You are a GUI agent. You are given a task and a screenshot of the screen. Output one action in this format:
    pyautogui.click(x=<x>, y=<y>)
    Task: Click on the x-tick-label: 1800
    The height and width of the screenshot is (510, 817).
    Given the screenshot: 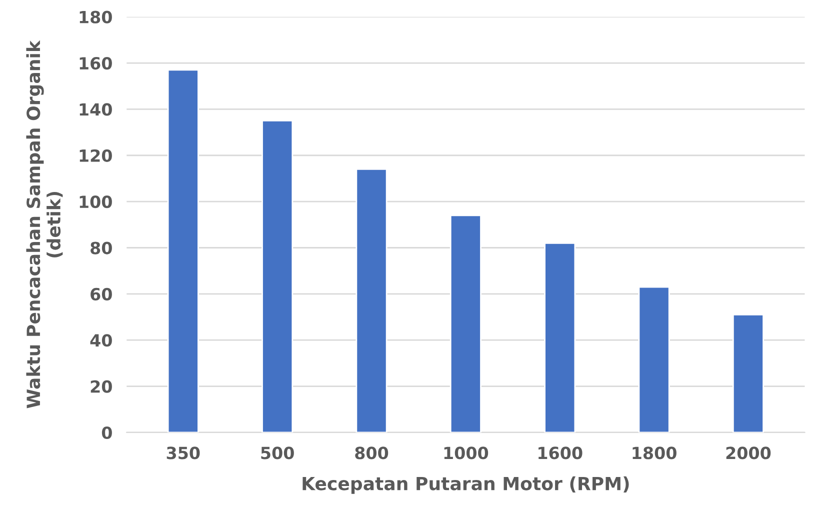 What is the action you would take?
    pyautogui.click(x=654, y=453)
    